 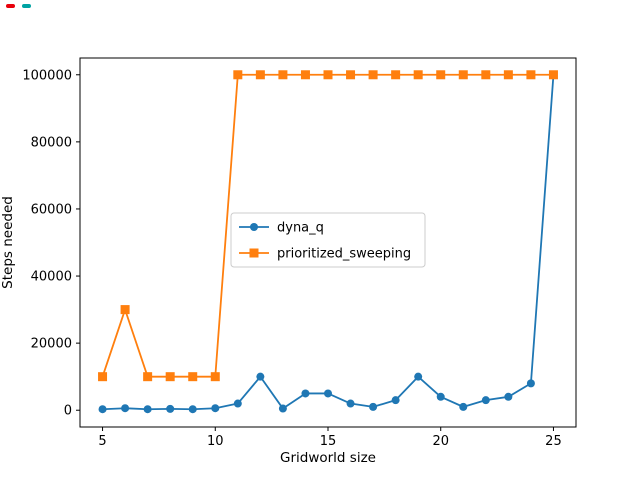 I want to click on x-tick-label: 20, so click(x=440, y=441).